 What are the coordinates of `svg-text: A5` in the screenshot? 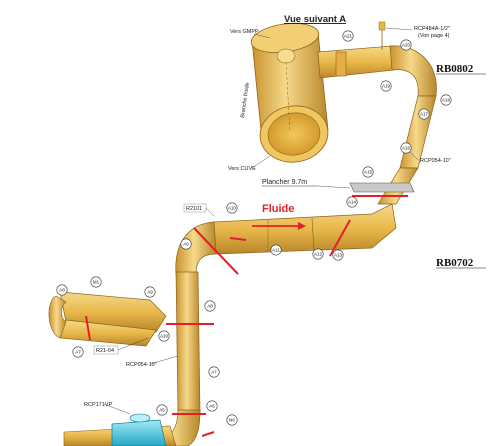 It's located at (162, 410).